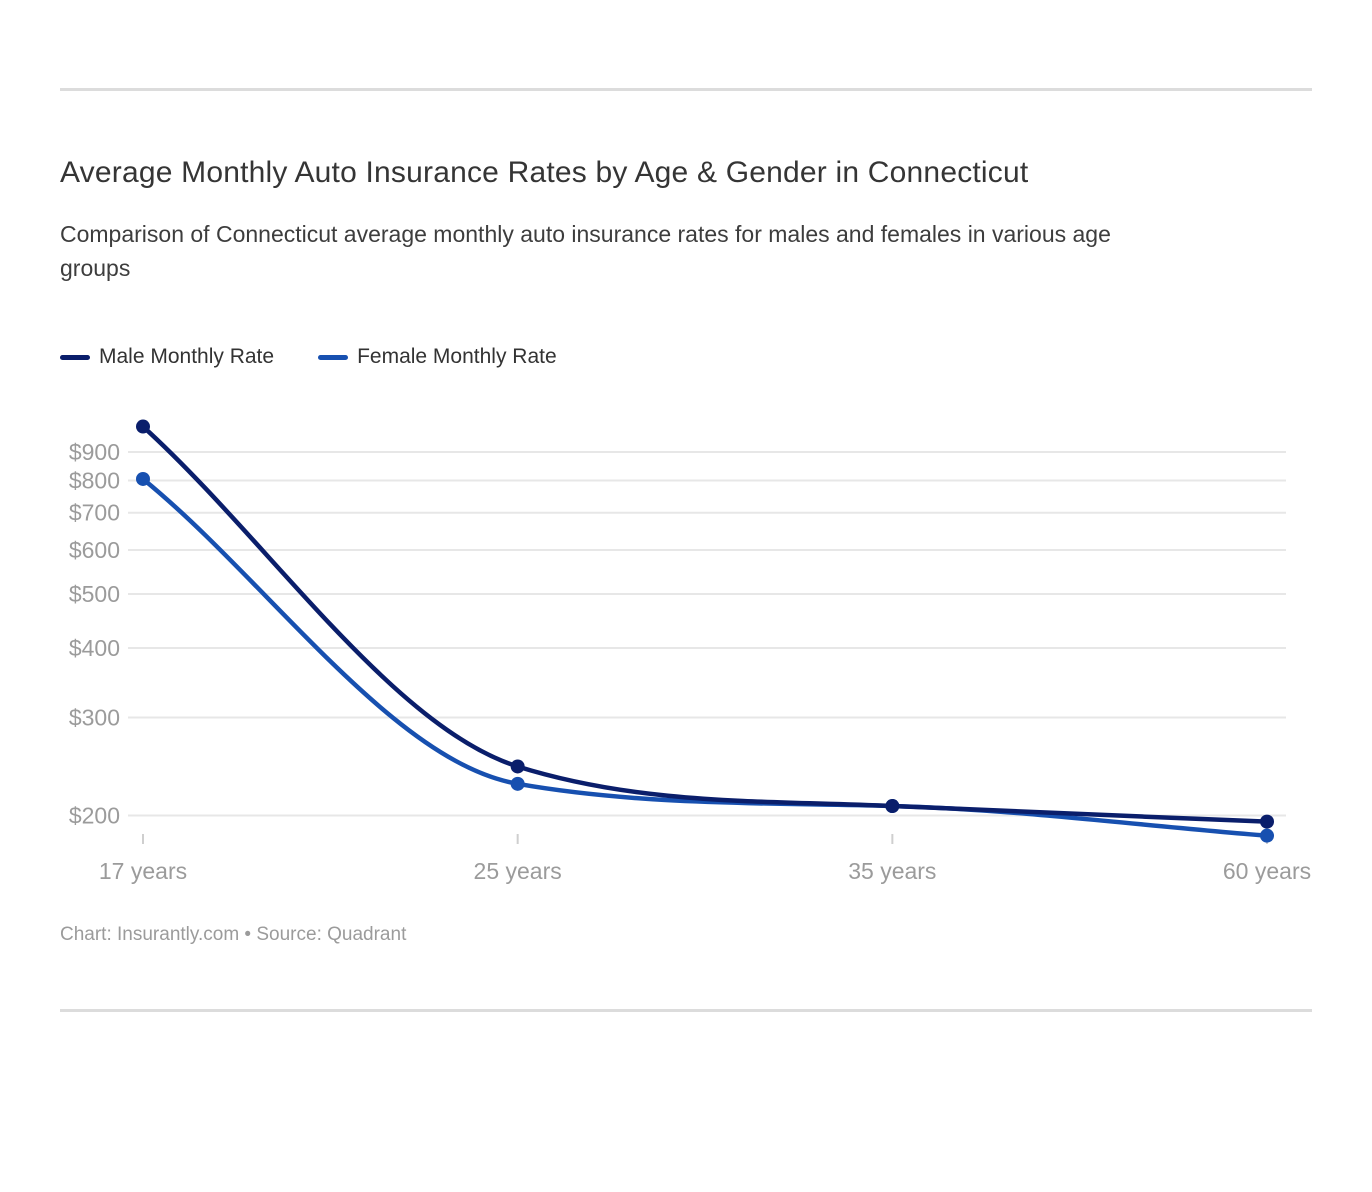  I want to click on y-tick-label: $200, so click(94, 816).